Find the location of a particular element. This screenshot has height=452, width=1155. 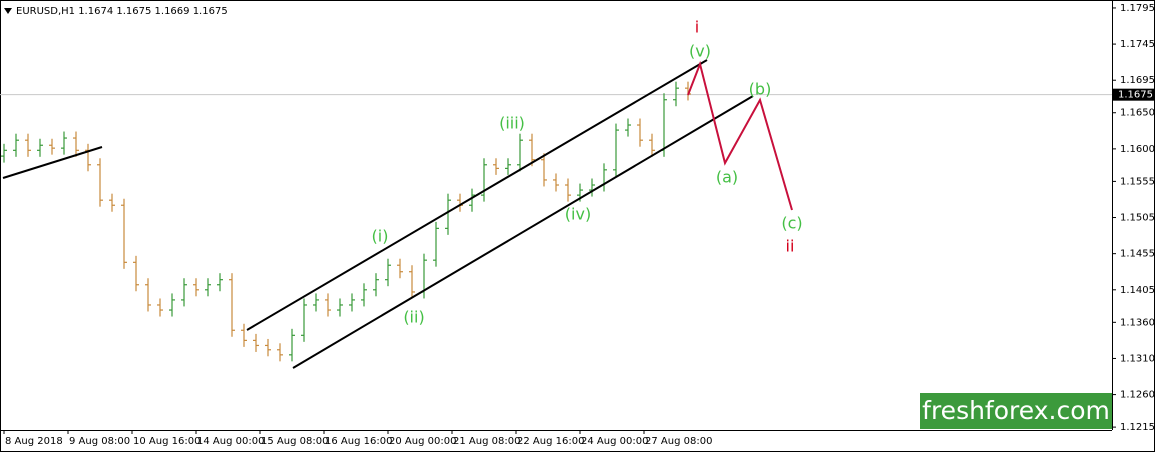

wave-label: (iv) is located at coordinates (578, 214).